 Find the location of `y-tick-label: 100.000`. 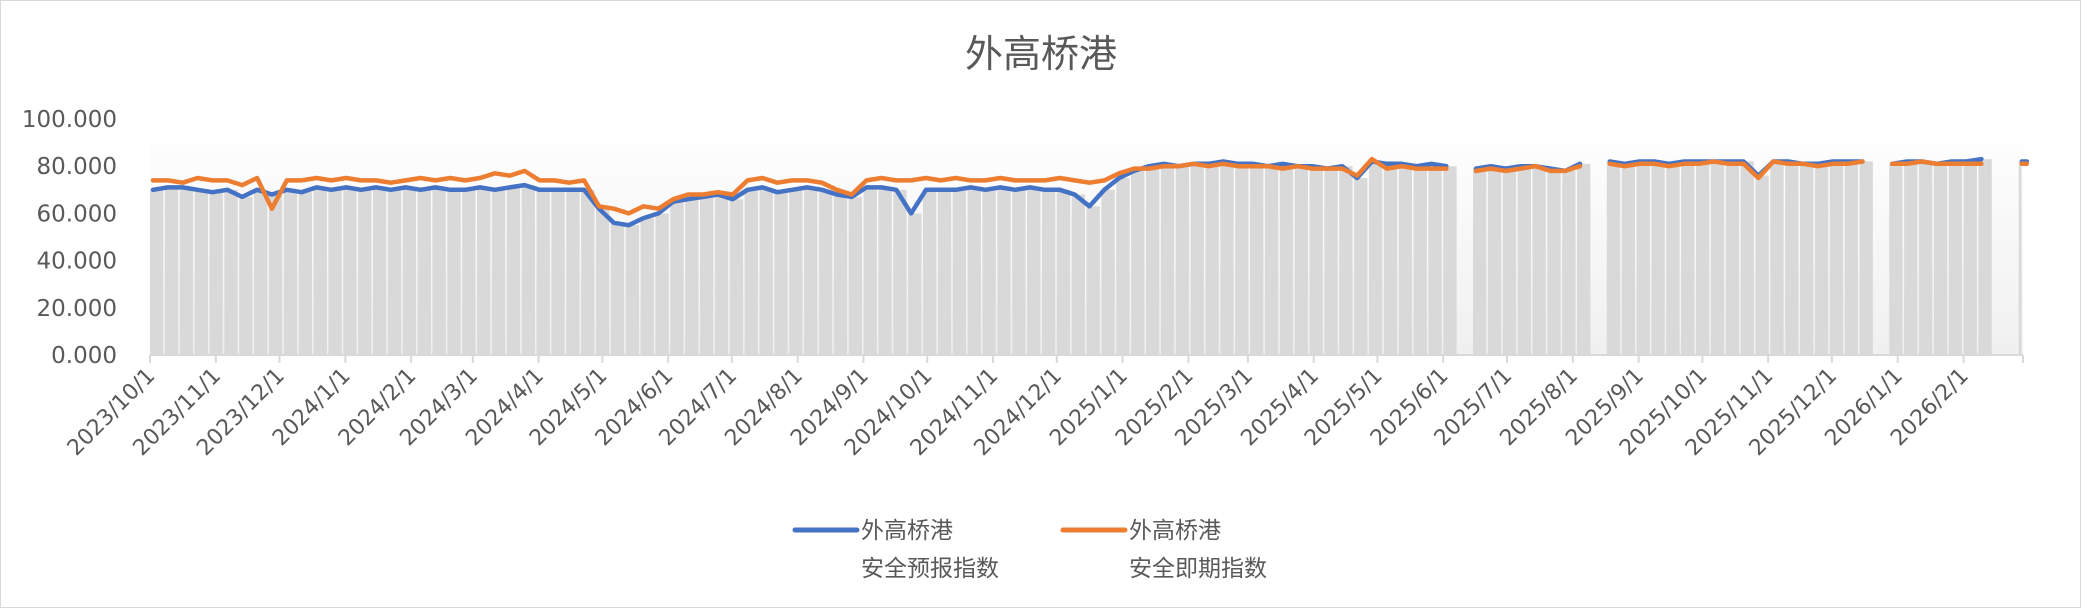

y-tick-label: 100.000 is located at coordinates (69, 120).